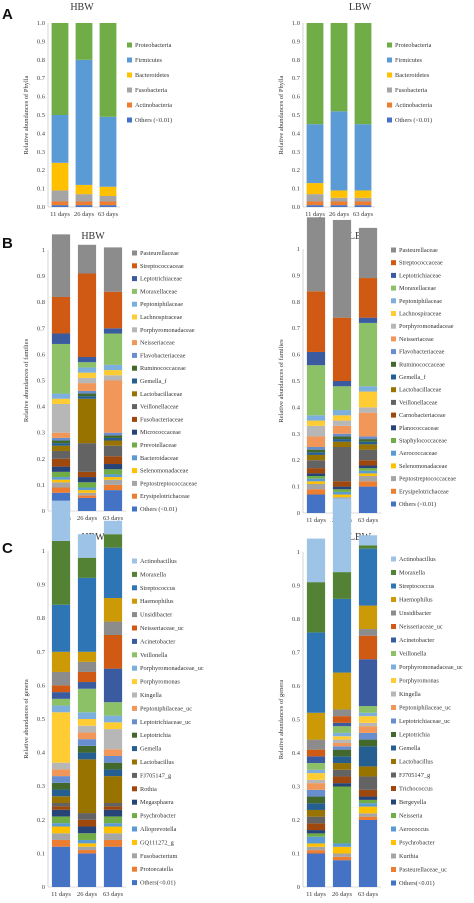 The width and height of the screenshot is (474, 903). Describe the element at coordinates (419, 428) in the screenshot. I see `legend-label: Planococcaceae` at that location.